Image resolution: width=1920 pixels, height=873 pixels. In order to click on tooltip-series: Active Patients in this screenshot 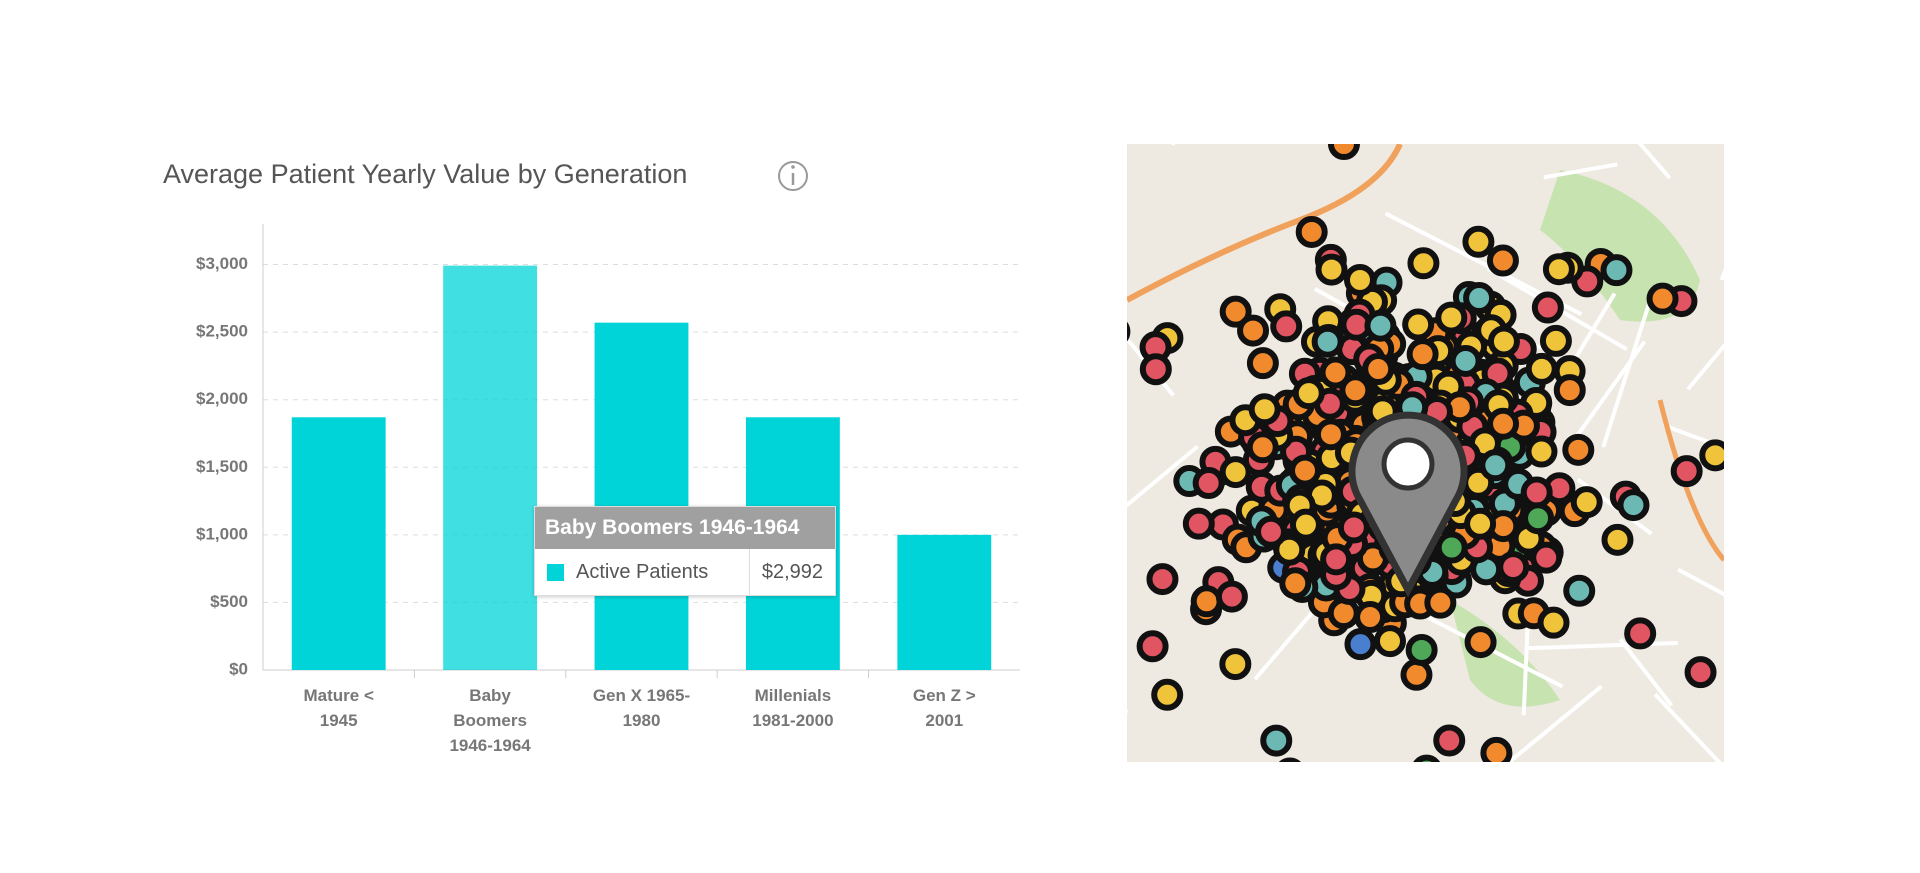, I will do `click(642, 571)`.